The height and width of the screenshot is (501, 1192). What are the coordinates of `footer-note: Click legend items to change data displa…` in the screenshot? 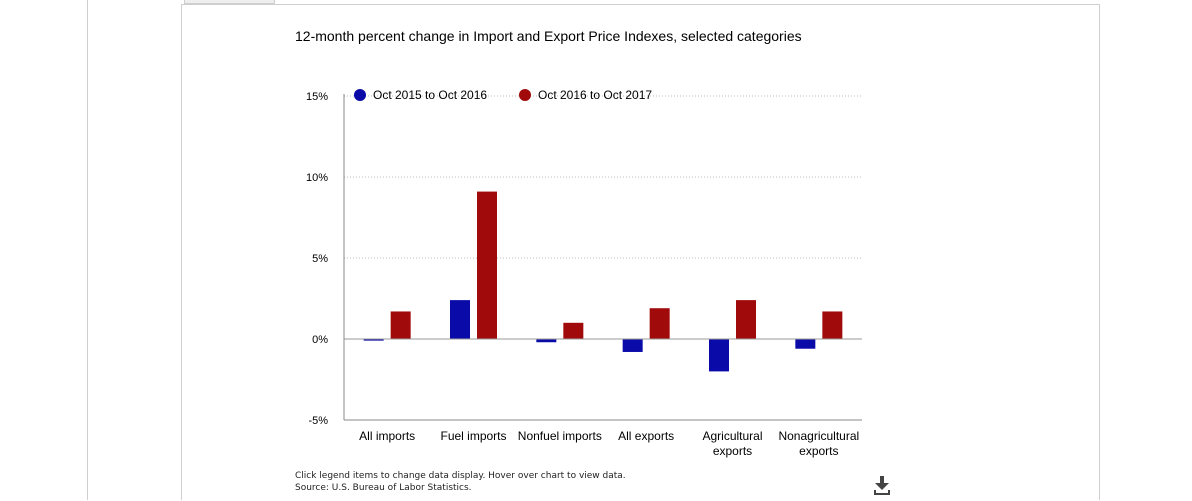 It's located at (460, 476).